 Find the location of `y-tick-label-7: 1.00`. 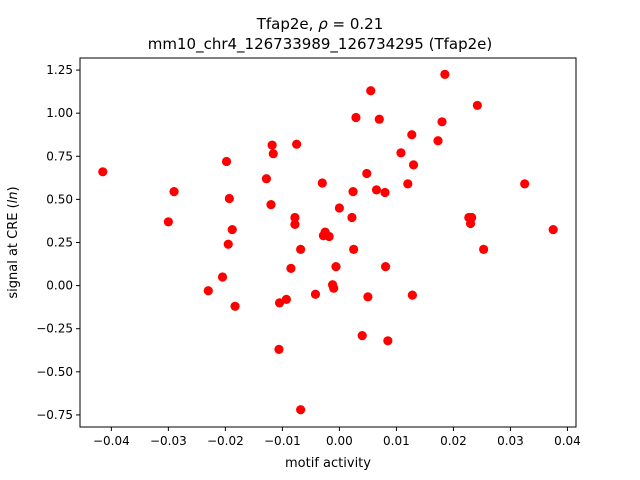

y-tick-label-7: 1.00 is located at coordinates (59, 113).